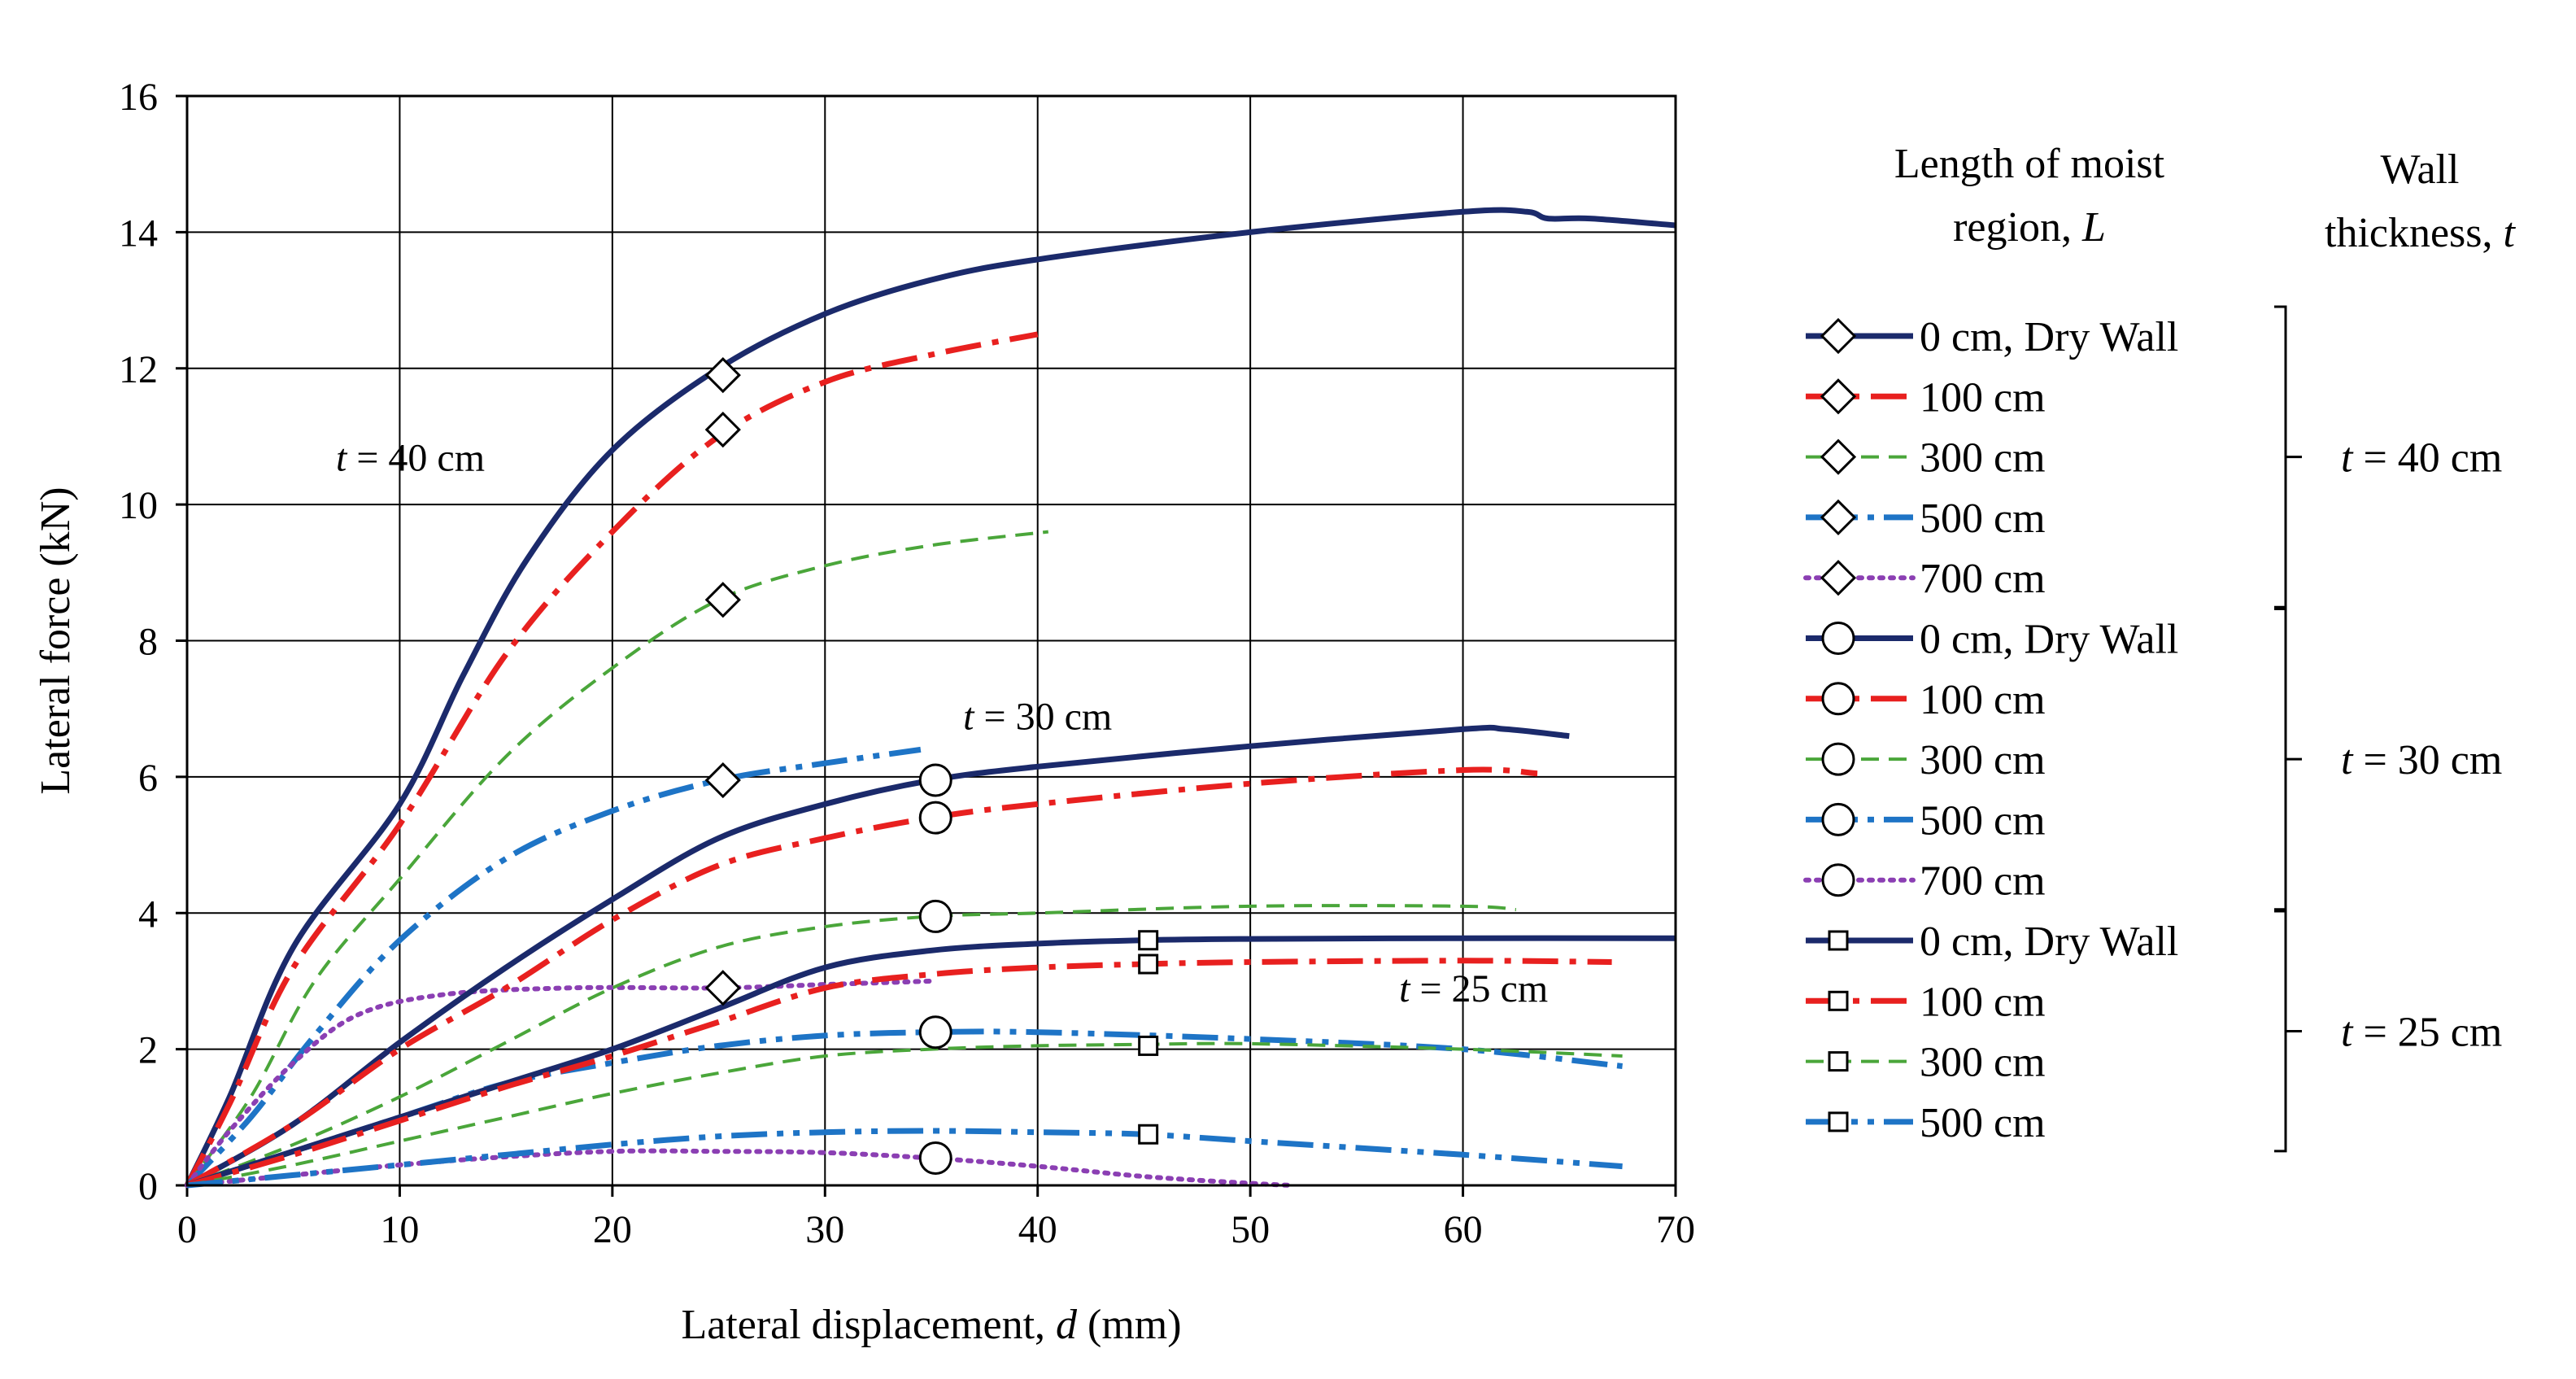  What do you see at coordinates (148, 1050) in the screenshot?
I see `y-tick-label: 2` at bounding box center [148, 1050].